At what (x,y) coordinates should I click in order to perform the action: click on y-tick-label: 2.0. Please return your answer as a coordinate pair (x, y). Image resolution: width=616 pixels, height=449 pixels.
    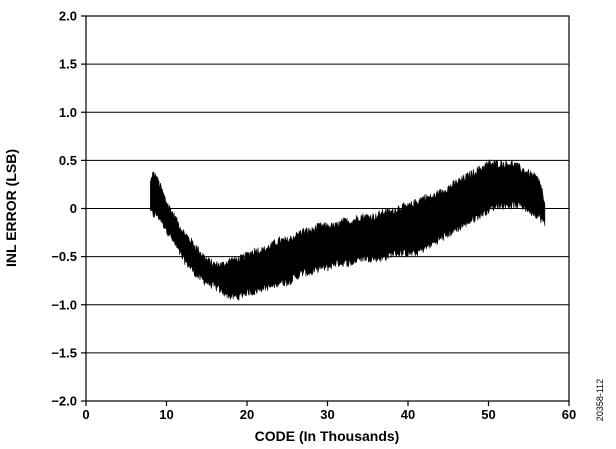
    Looking at the image, I should click on (68, 16).